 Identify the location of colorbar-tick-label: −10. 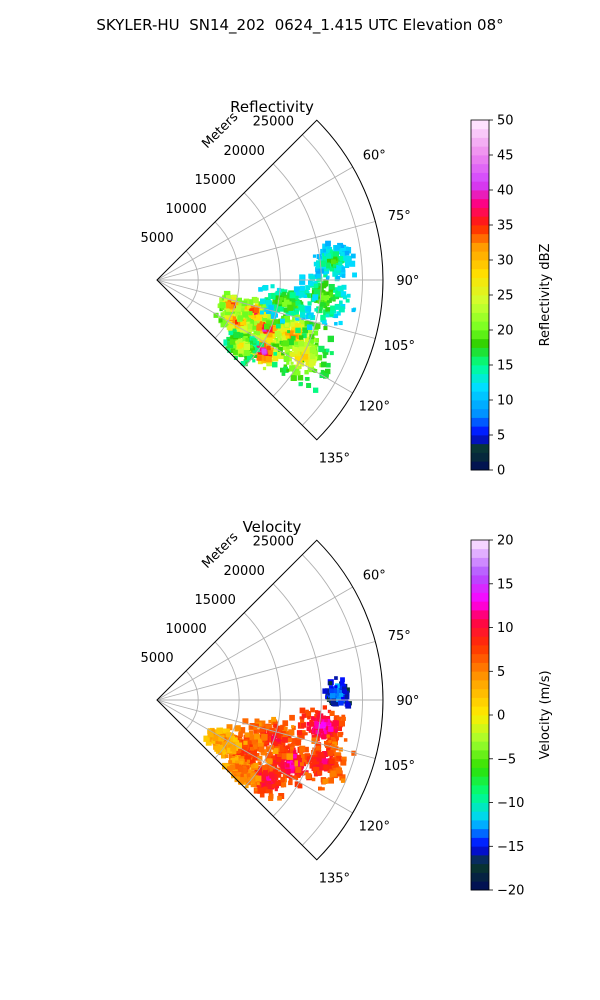
(510, 803).